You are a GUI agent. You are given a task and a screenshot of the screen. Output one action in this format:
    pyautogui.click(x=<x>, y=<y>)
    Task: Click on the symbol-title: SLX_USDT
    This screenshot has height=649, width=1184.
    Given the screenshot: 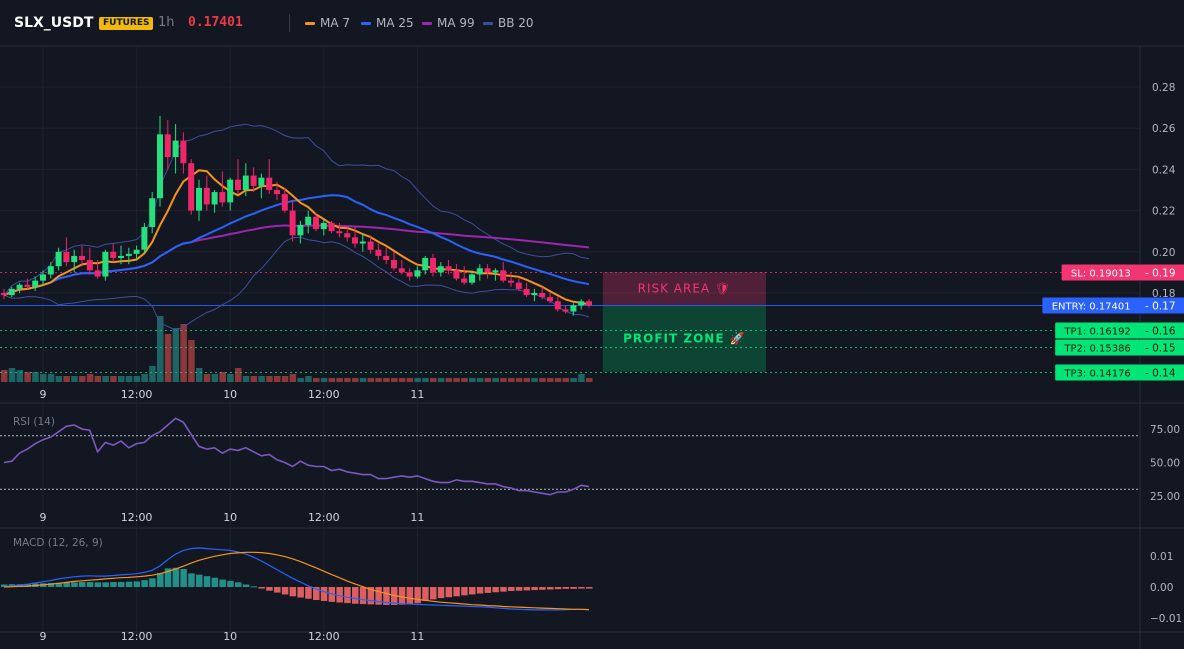 What is the action you would take?
    pyautogui.click(x=54, y=23)
    